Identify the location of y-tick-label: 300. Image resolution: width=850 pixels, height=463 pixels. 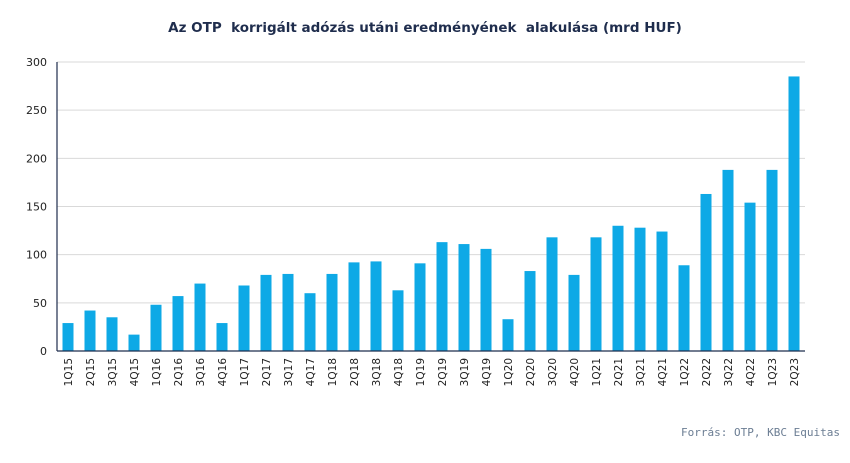
(36, 62).